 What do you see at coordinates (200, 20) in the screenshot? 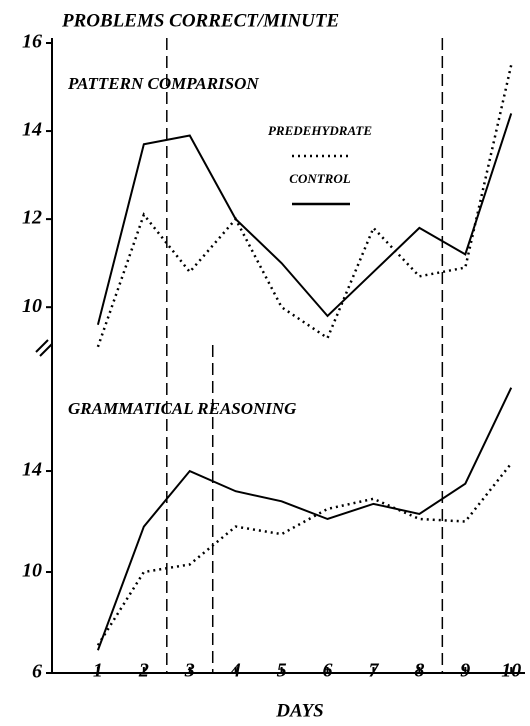
I see `y-axis-label: PROBLEMS CORRECT/MINUTE` at bounding box center [200, 20].